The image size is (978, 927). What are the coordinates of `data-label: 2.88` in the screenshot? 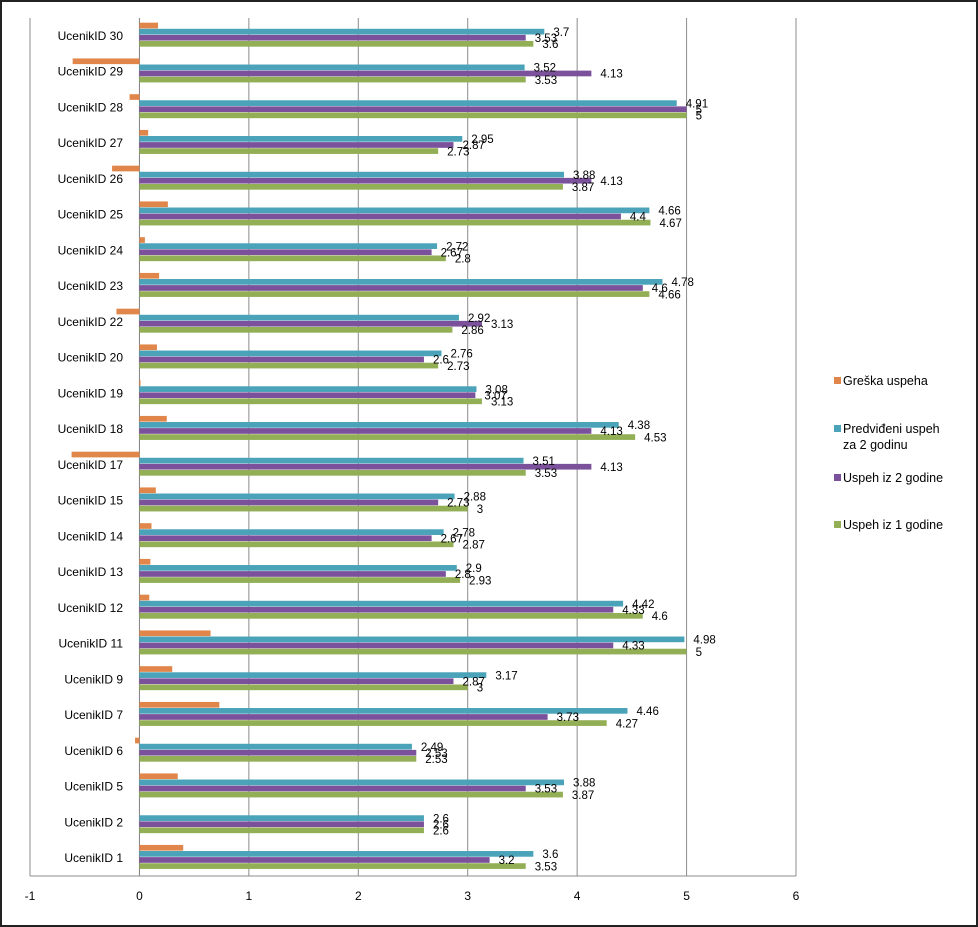 It's located at (475, 498).